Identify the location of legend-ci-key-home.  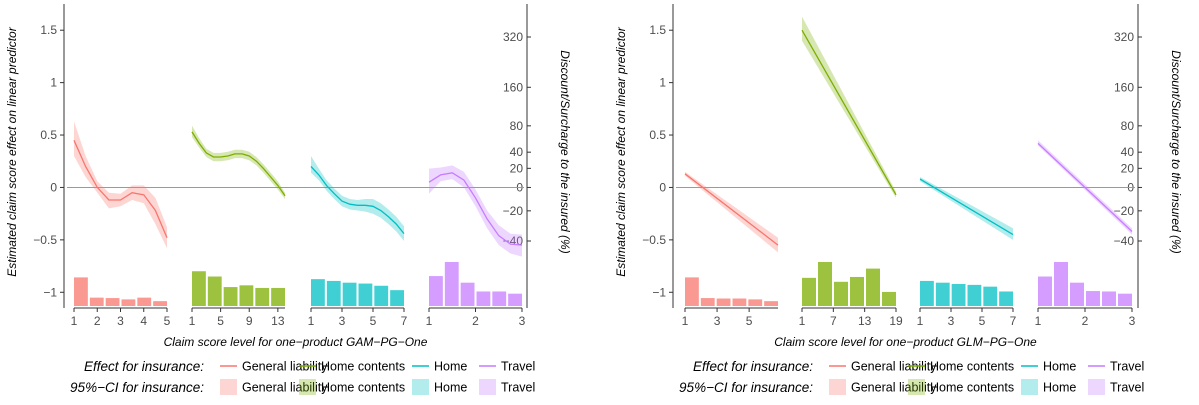
(420, 387).